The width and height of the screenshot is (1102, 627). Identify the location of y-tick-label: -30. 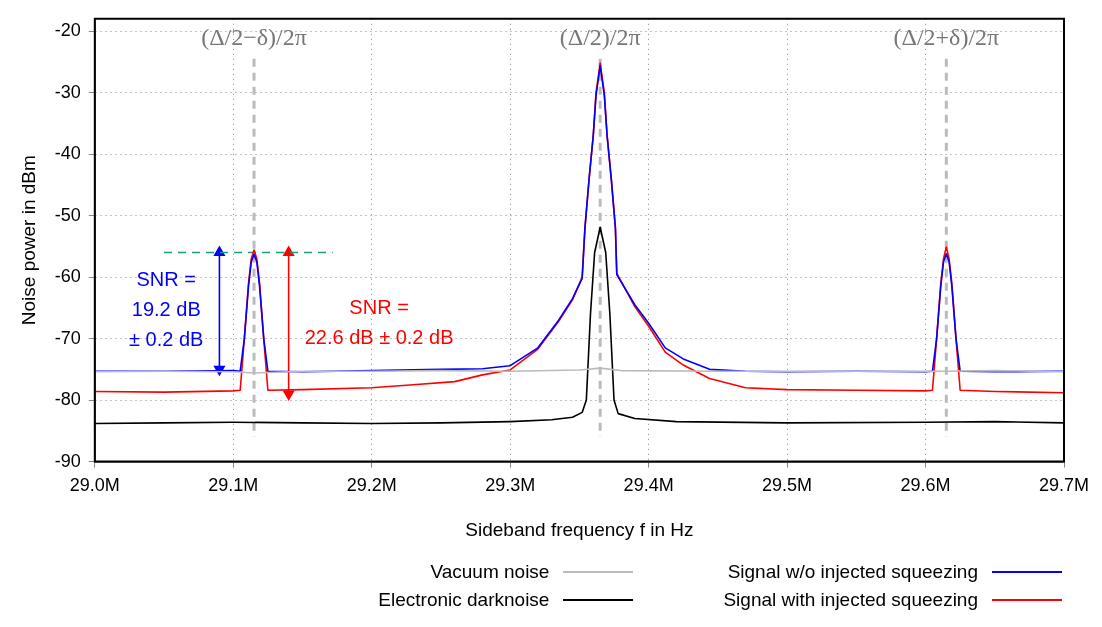
(67, 91).